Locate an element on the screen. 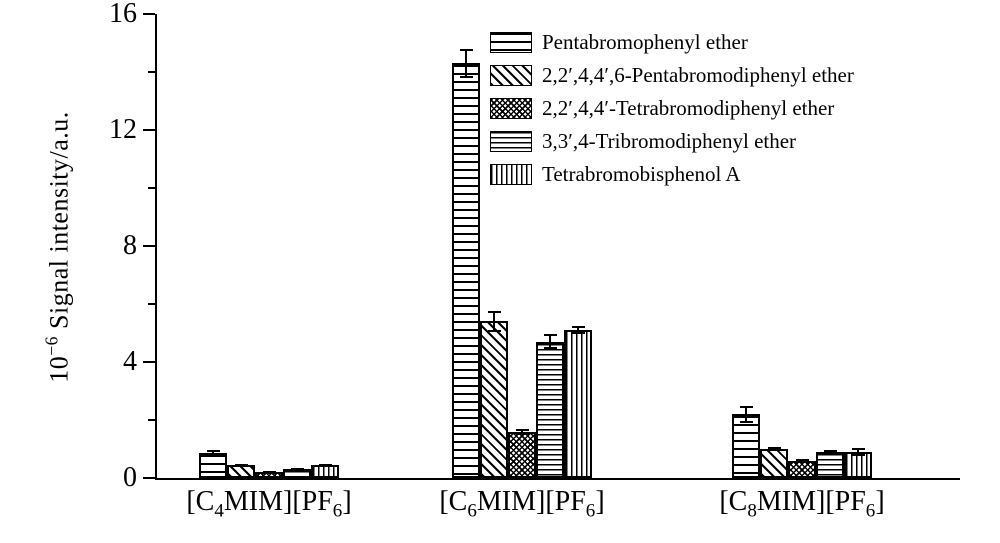 This screenshot has height=543, width=1000. legend-item: 2,2′,4,4′-Tetrabromodiphenyl ether is located at coordinates (672, 108).